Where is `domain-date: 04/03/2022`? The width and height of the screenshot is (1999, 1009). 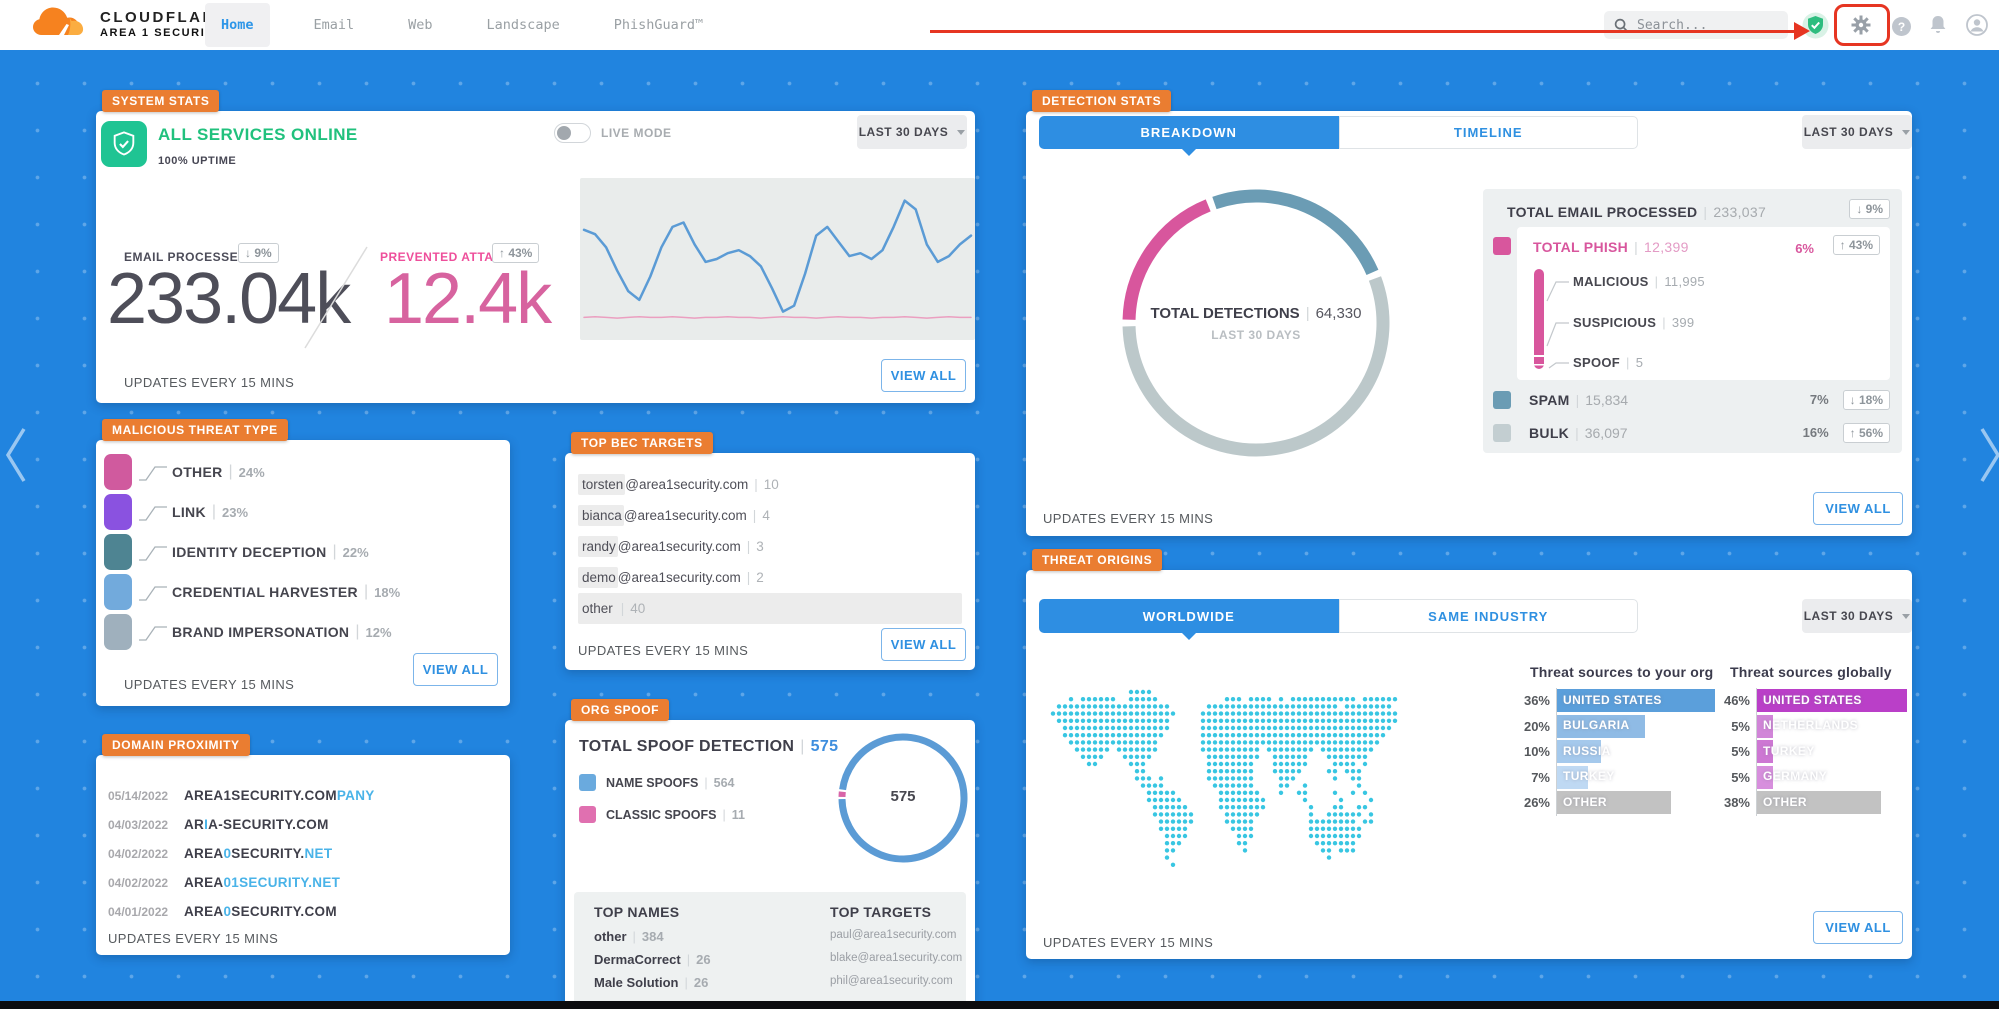 domain-date: 04/03/2022 is located at coordinates (138, 824).